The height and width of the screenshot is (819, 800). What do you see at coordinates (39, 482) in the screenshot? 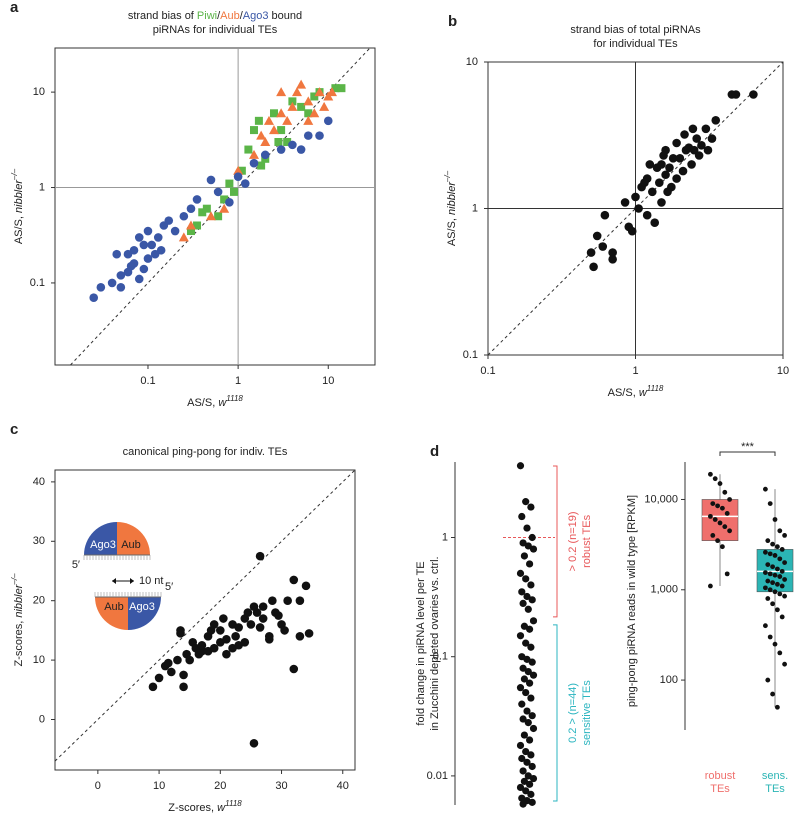
I see `y-tick-label: 40` at bounding box center [39, 482].